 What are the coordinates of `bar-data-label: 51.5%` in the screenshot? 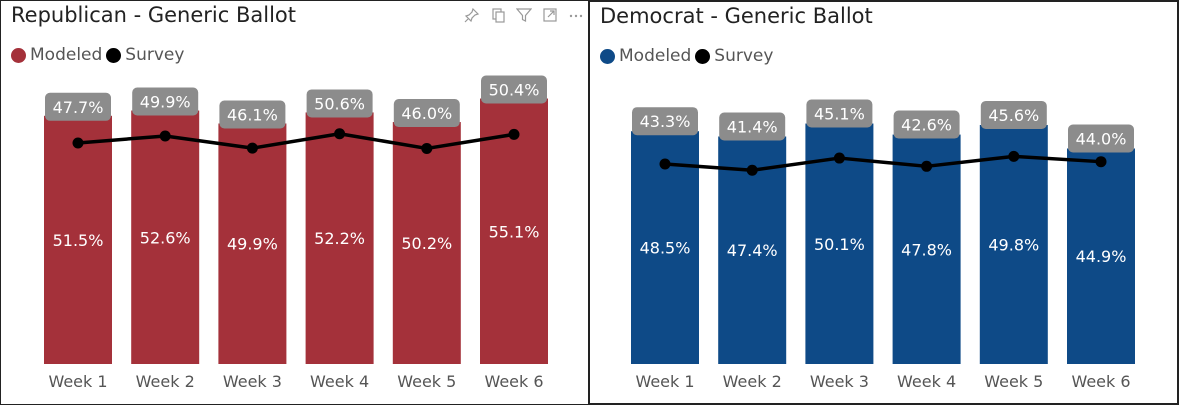 It's located at (78, 240).